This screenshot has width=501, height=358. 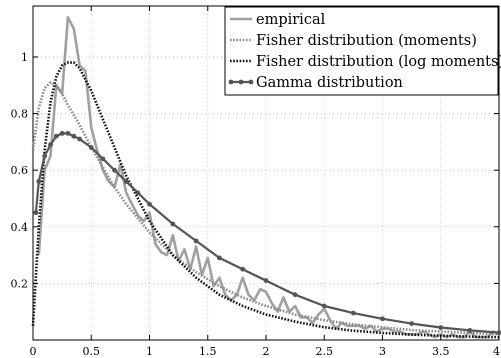 I want to click on x-tick-label: 3.5, so click(x=441, y=351).